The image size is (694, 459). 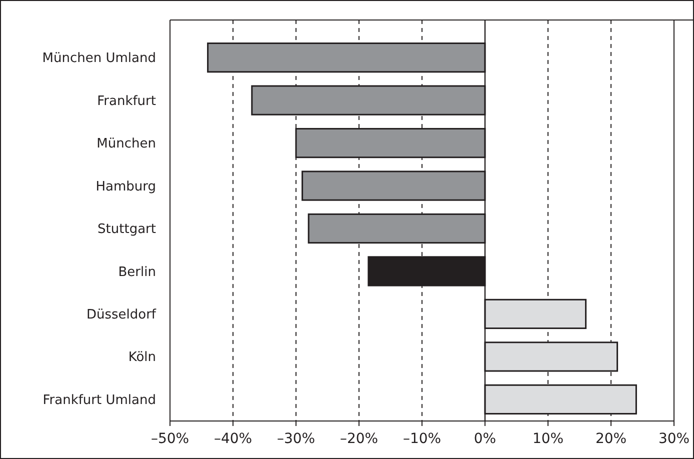 What do you see at coordinates (422, 439) in the screenshot?
I see `x-tick-label: –10%` at bounding box center [422, 439].